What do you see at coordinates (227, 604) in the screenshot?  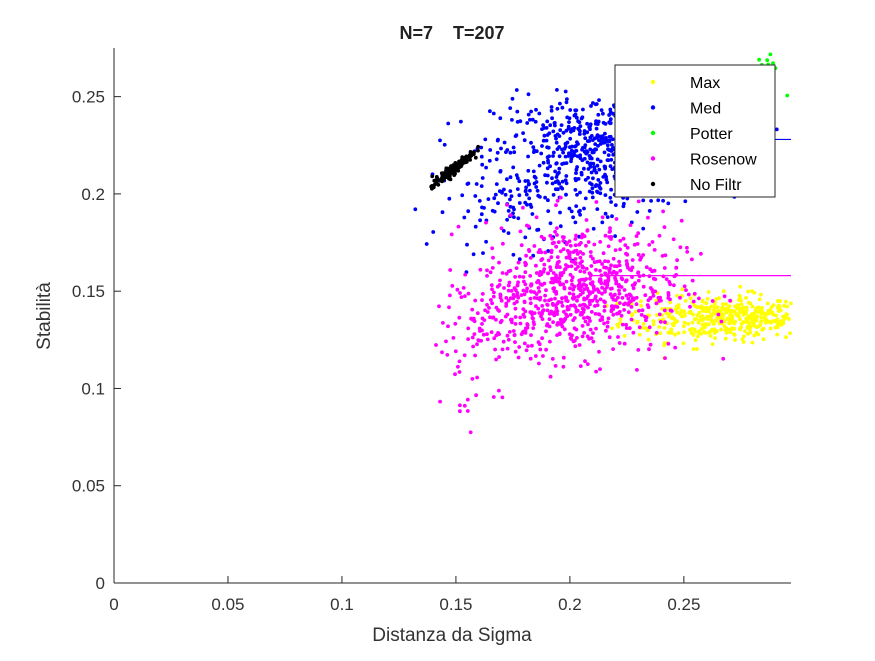 I see `x-tick-label: 0.05` at bounding box center [227, 604].